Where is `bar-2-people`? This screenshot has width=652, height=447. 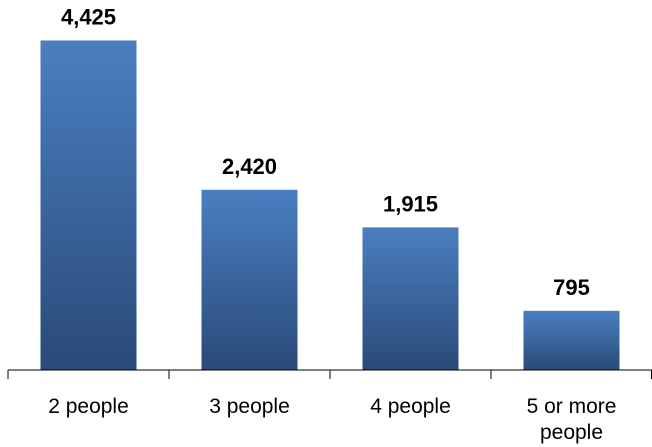
bar-2-people is located at coordinates (88, 205).